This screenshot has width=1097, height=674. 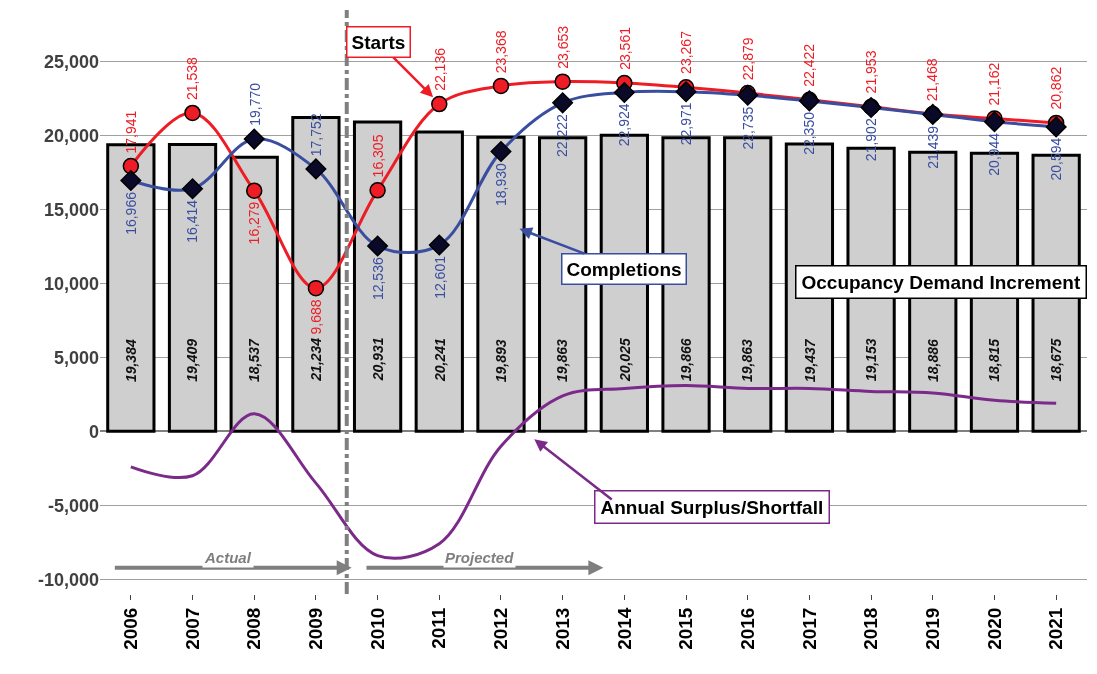 What do you see at coordinates (377, 156) in the screenshot?
I see `data-label: 16,305` at bounding box center [377, 156].